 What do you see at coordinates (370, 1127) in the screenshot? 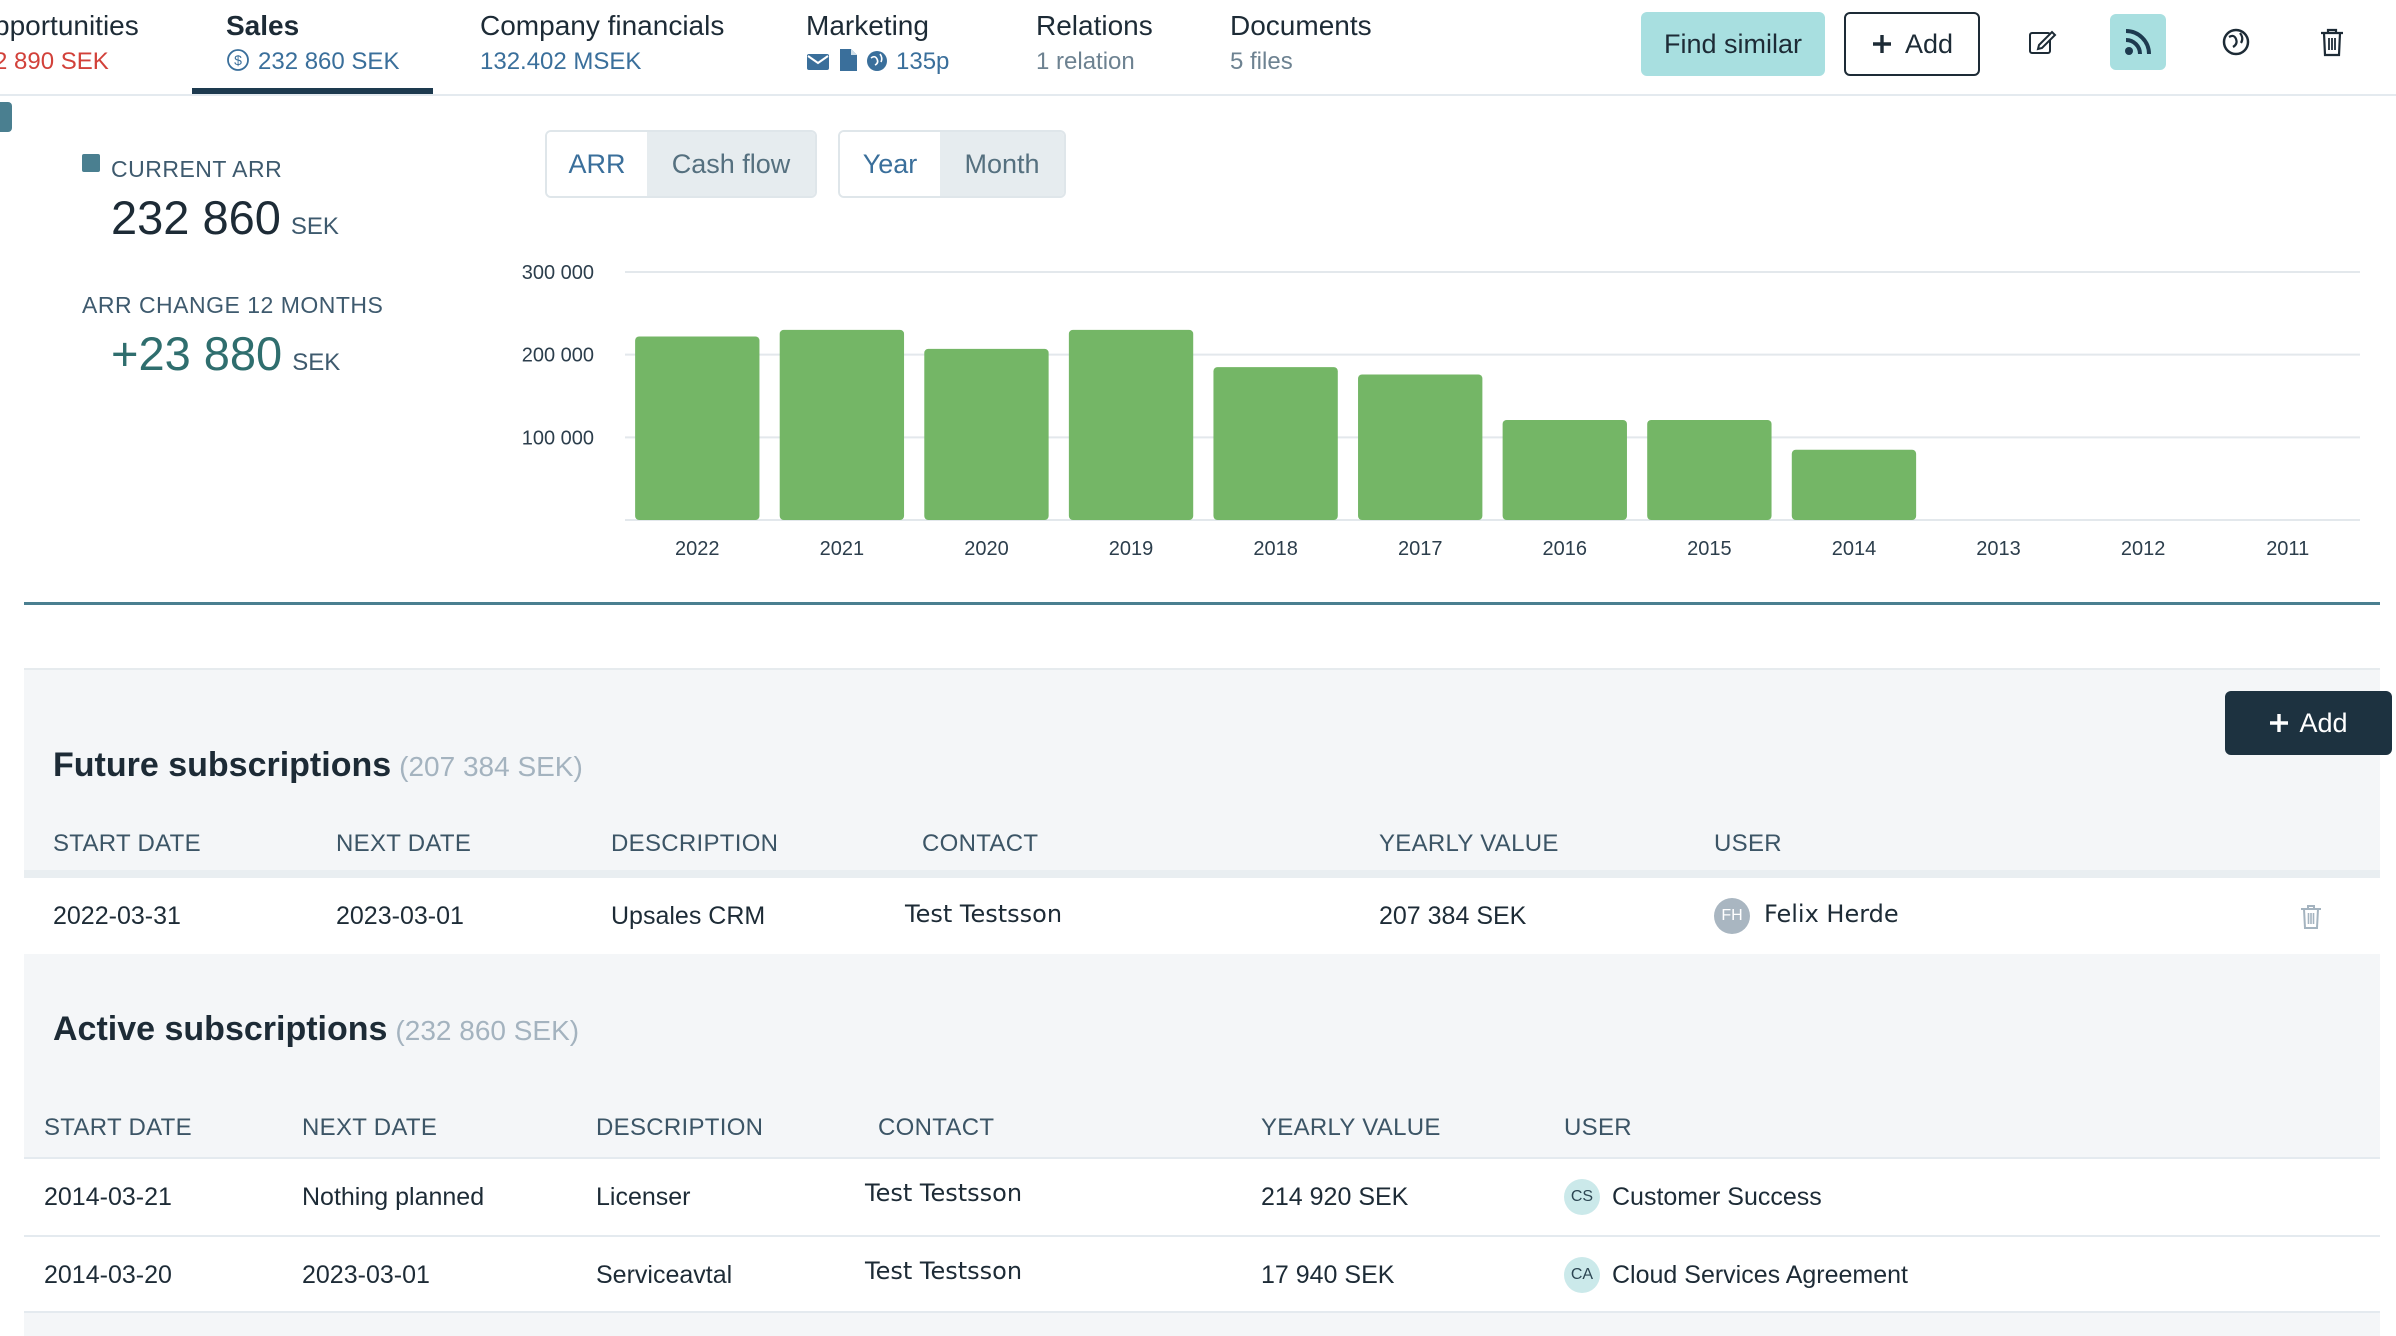
I see `col-next-date: NEXT DATE` at bounding box center [370, 1127].